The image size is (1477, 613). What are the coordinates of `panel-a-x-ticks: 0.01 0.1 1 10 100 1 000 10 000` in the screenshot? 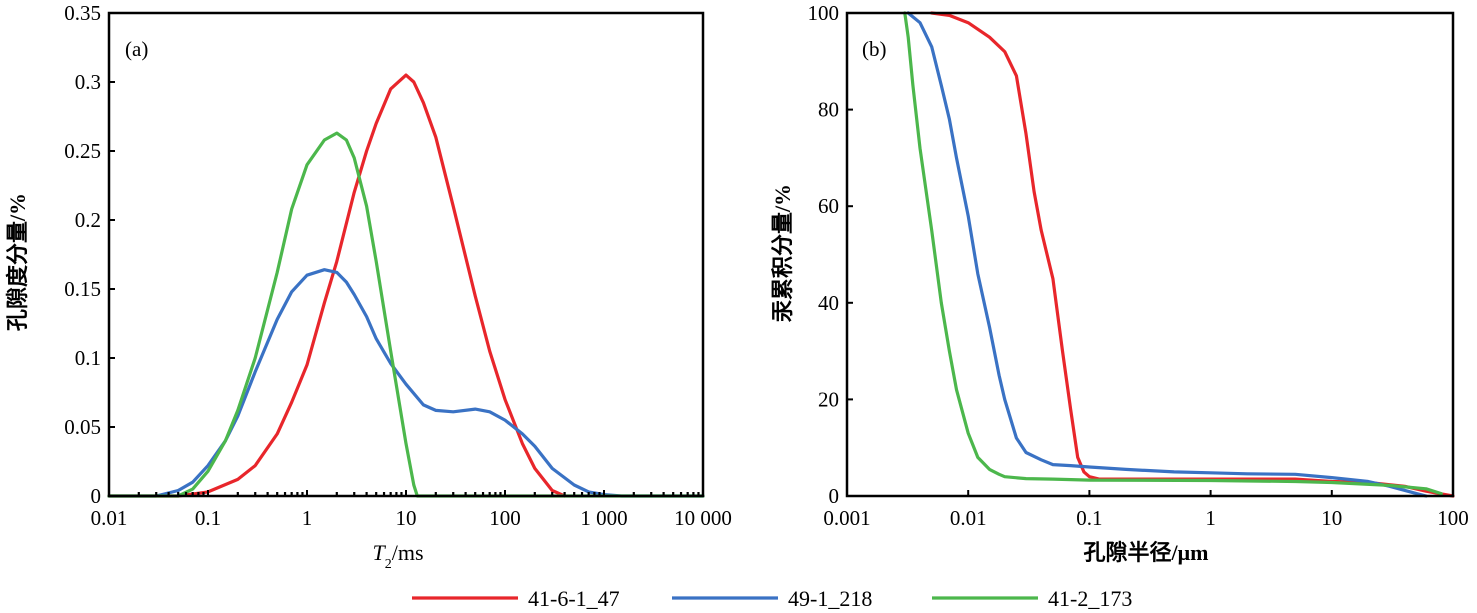 It's located at (411, 510).